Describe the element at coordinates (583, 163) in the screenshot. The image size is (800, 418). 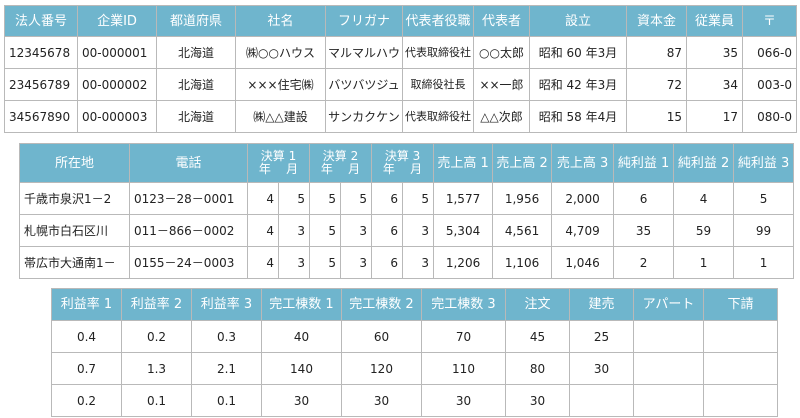
I see `header-sales-3: 売上高 3` at that location.